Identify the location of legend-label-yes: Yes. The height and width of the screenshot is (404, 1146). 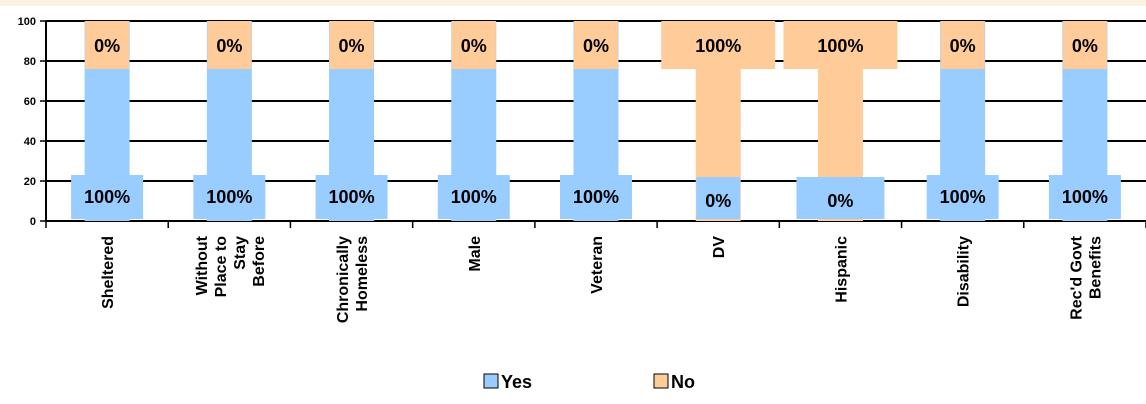
(516, 382).